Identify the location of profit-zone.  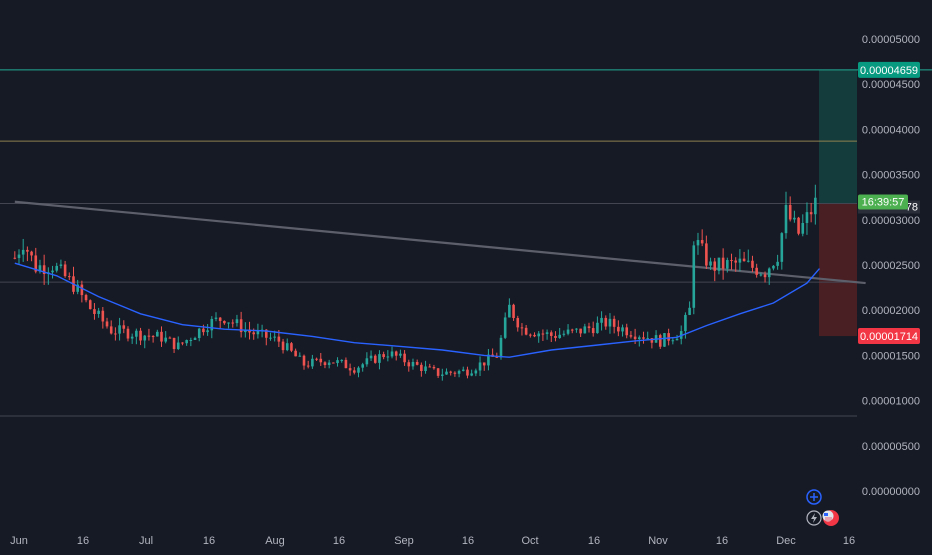
(838, 136).